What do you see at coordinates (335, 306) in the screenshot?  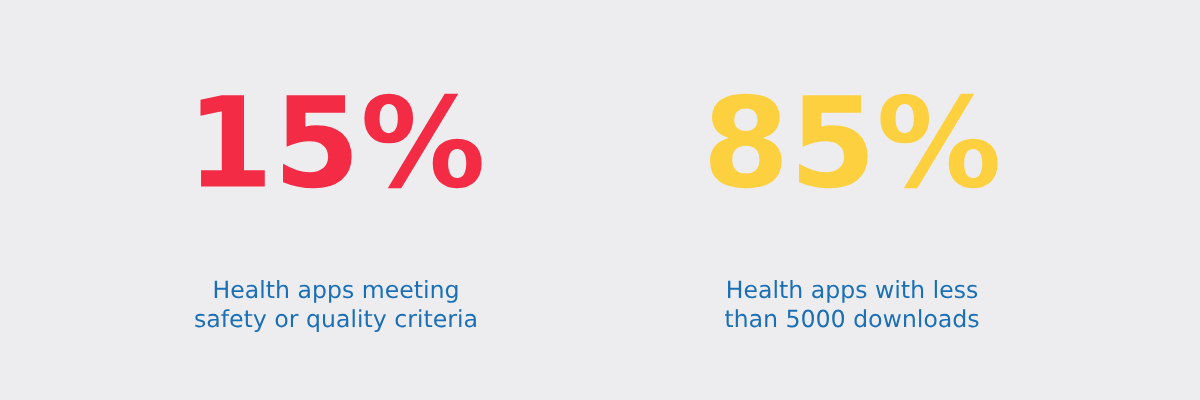 I see `category-label: Health apps meeting safety or quality criteria` at bounding box center [335, 306].